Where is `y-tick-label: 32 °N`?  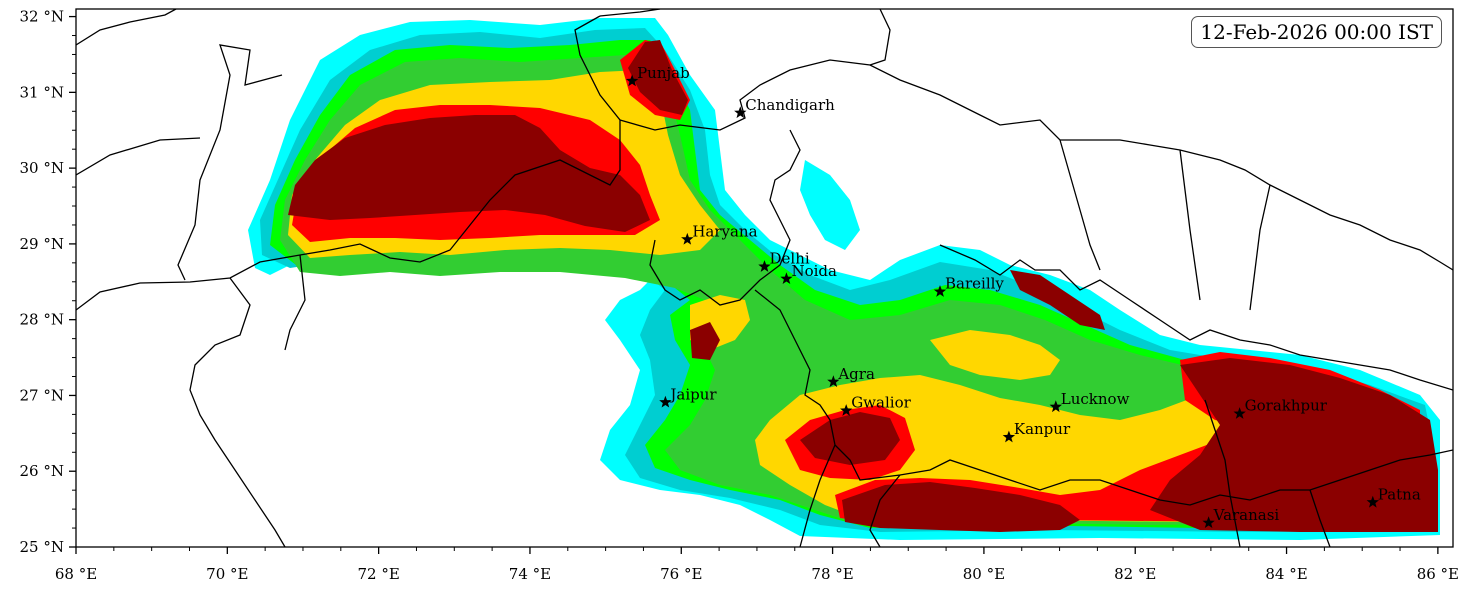 y-tick-label: 32 °N is located at coordinates (42, 17).